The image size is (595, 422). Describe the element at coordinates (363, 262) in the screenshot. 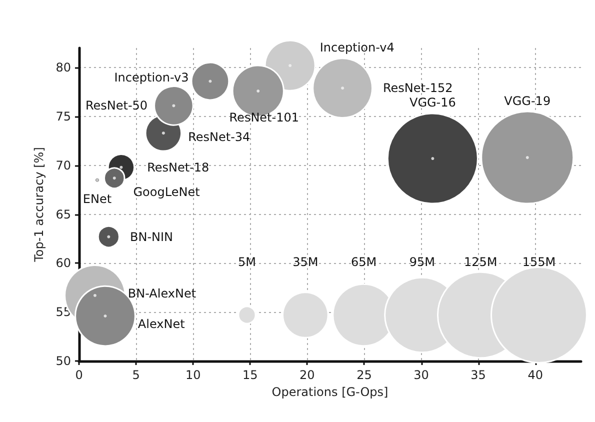

I see `legend-label: 65M` at that location.